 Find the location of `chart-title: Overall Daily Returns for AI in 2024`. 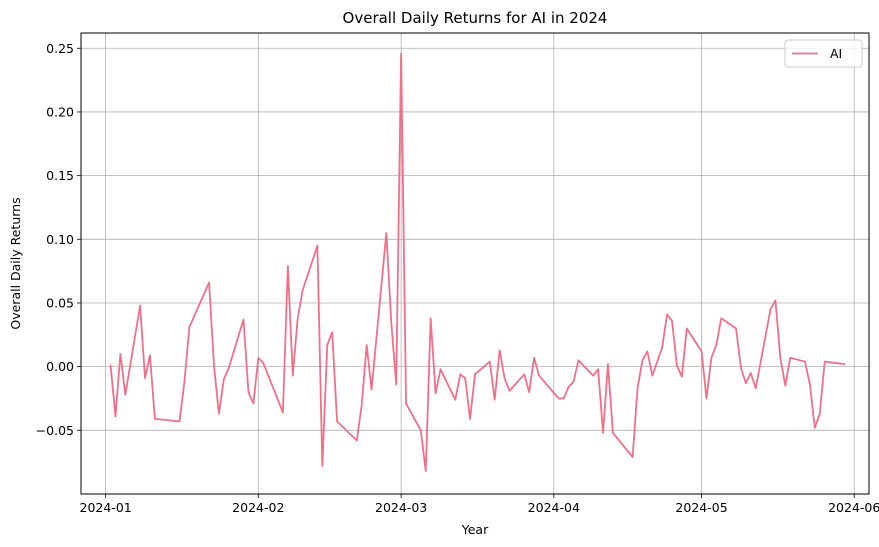

chart-title: Overall Daily Returns for AI in 2024 is located at coordinates (475, 18).